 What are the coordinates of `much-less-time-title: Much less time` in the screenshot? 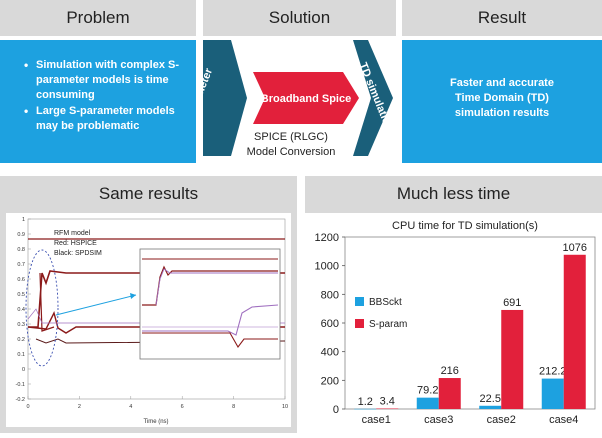 It's located at (453, 194).